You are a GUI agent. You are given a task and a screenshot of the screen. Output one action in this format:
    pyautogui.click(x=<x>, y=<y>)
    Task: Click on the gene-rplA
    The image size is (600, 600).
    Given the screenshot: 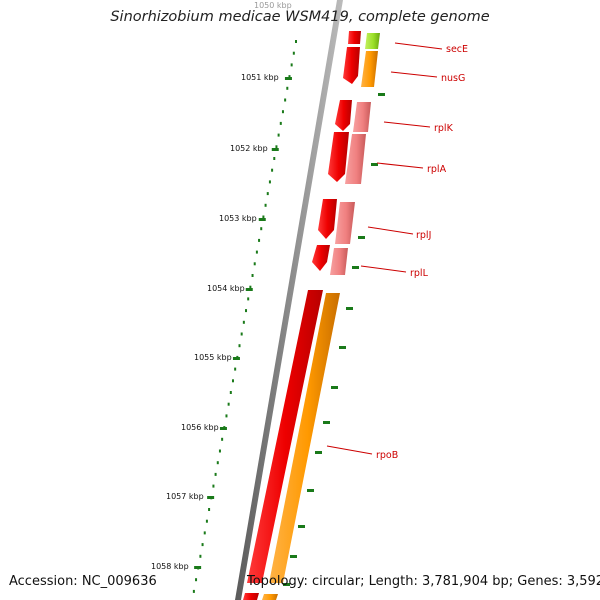 What is the action you would take?
    pyautogui.click(x=347, y=158)
    